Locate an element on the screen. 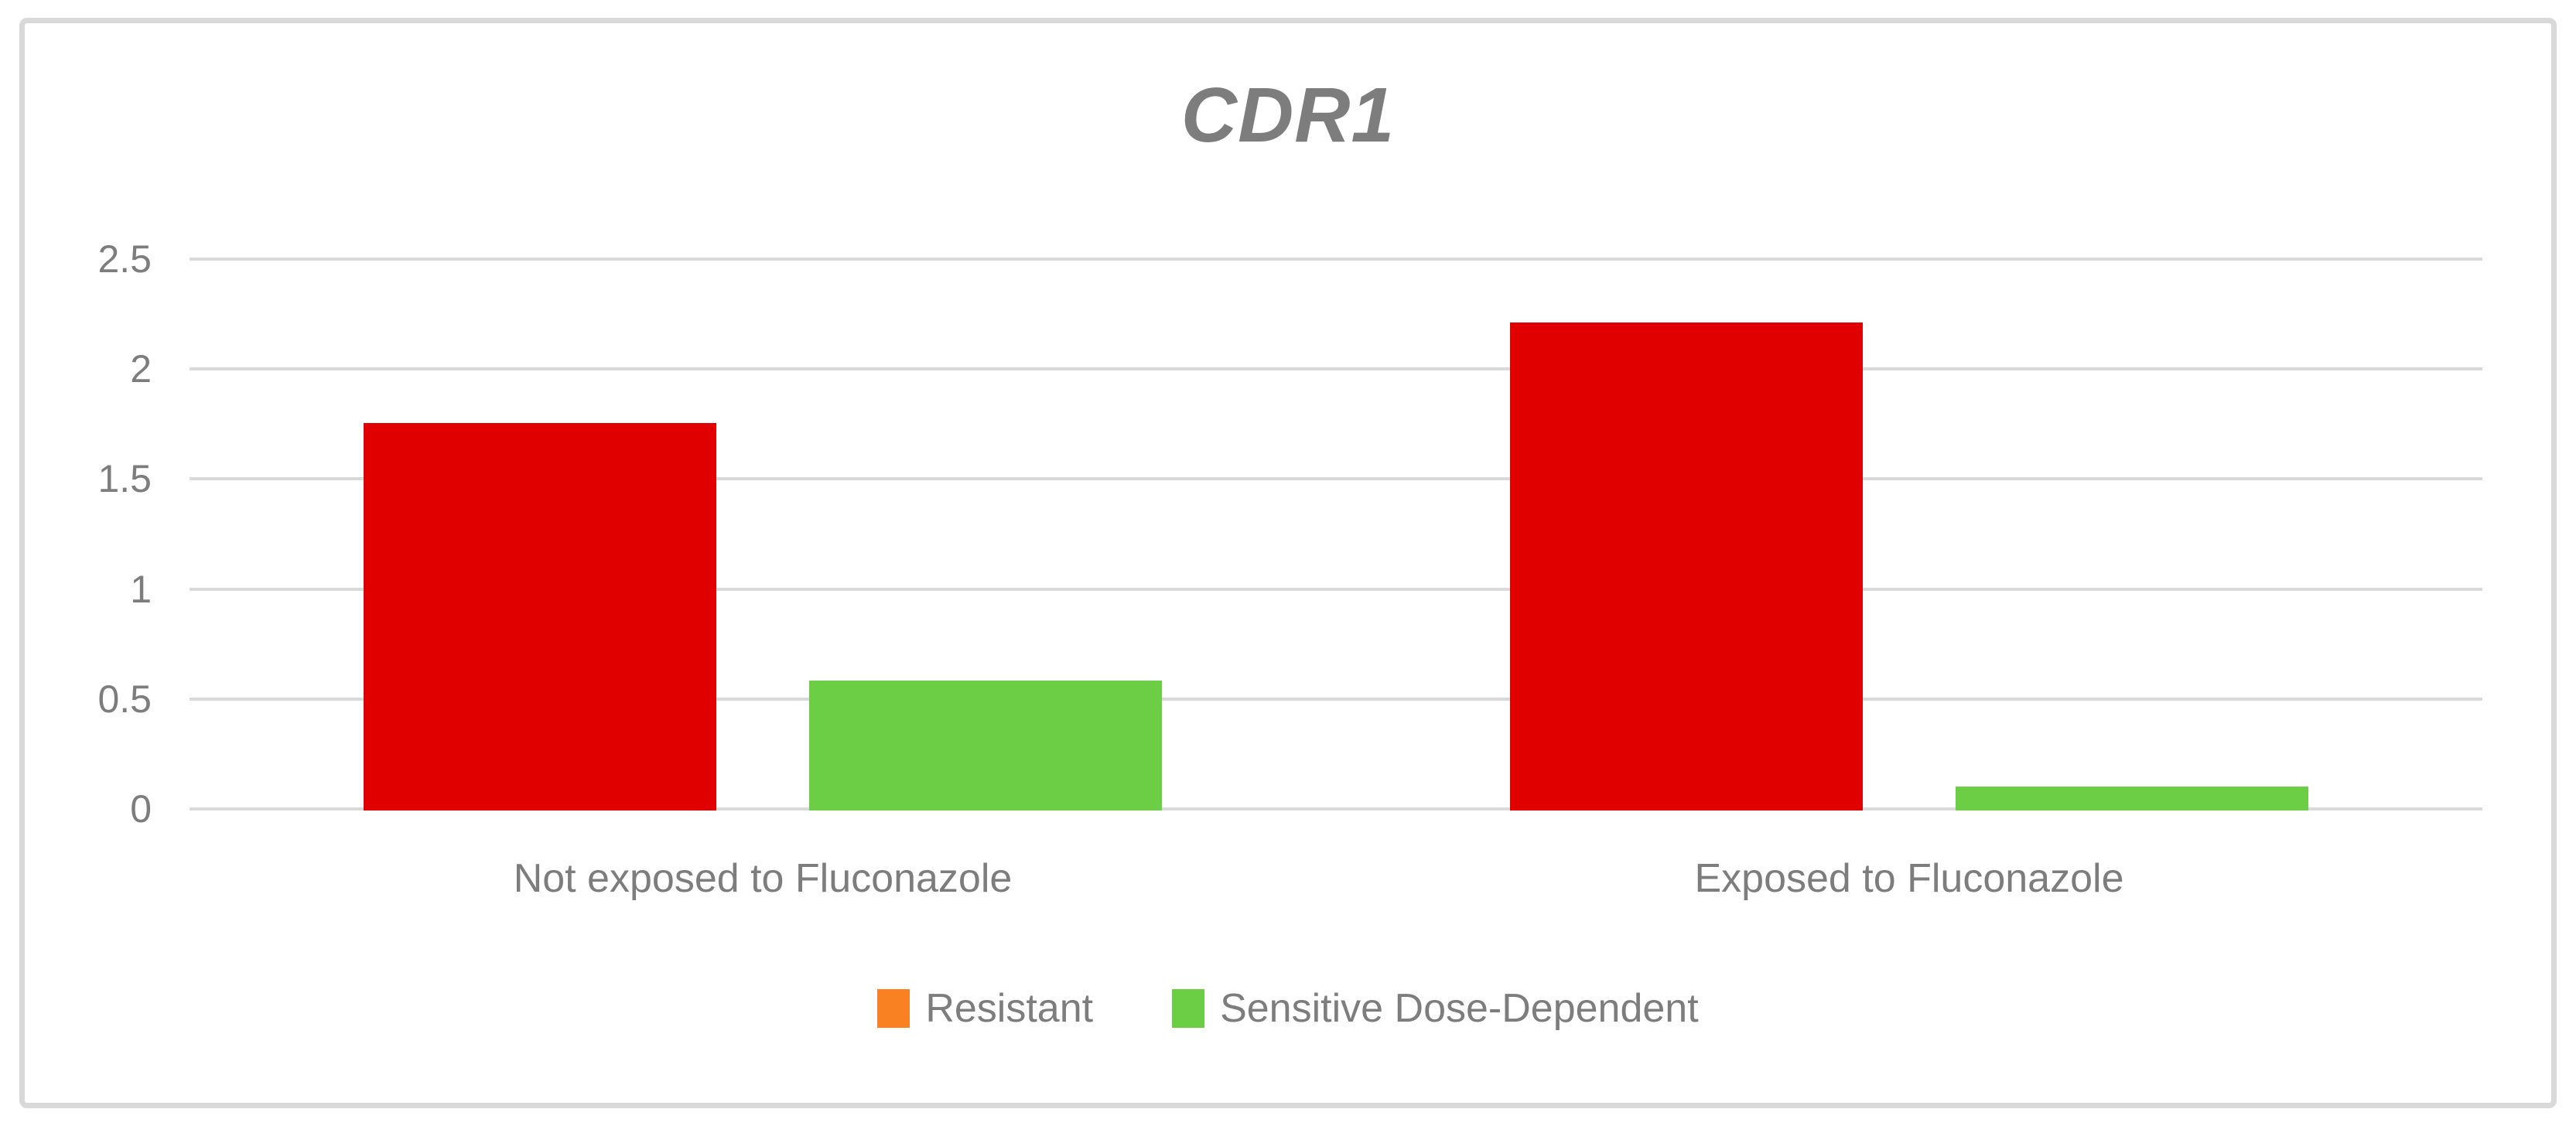 The image size is (2576, 1133). legend-label-resistant: Resistant is located at coordinates (1009, 1009).